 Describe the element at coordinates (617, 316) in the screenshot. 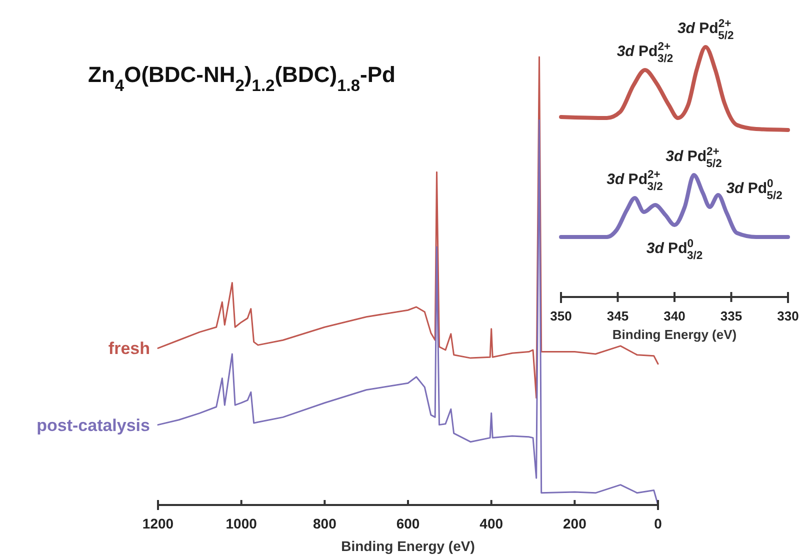

I see `x-tick-label: 345` at that location.